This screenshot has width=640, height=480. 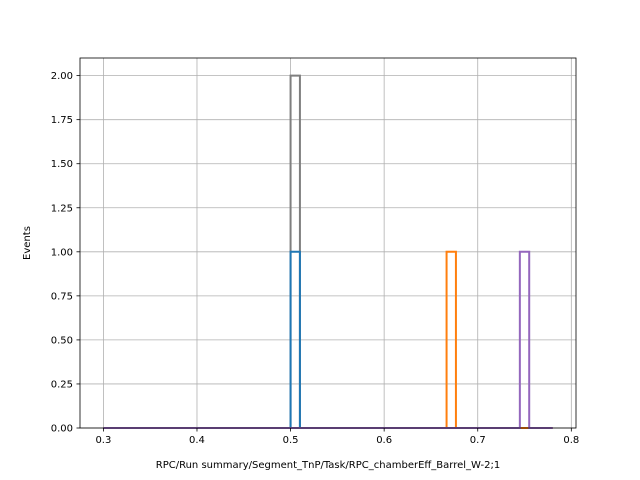 What do you see at coordinates (62, 208) in the screenshot?
I see `y-tick-label: 1.25` at bounding box center [62, 208].